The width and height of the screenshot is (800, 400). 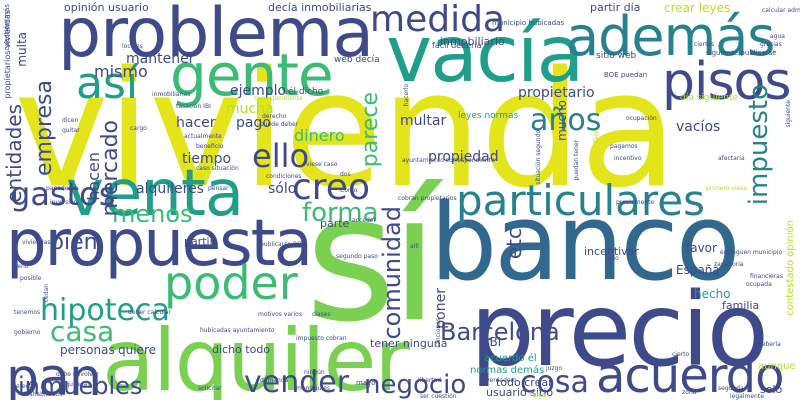 What do you see at coordinates (203, 136) in the screenshot?
I see `word-derecho: actualmente` at bounding box center [203, 136].